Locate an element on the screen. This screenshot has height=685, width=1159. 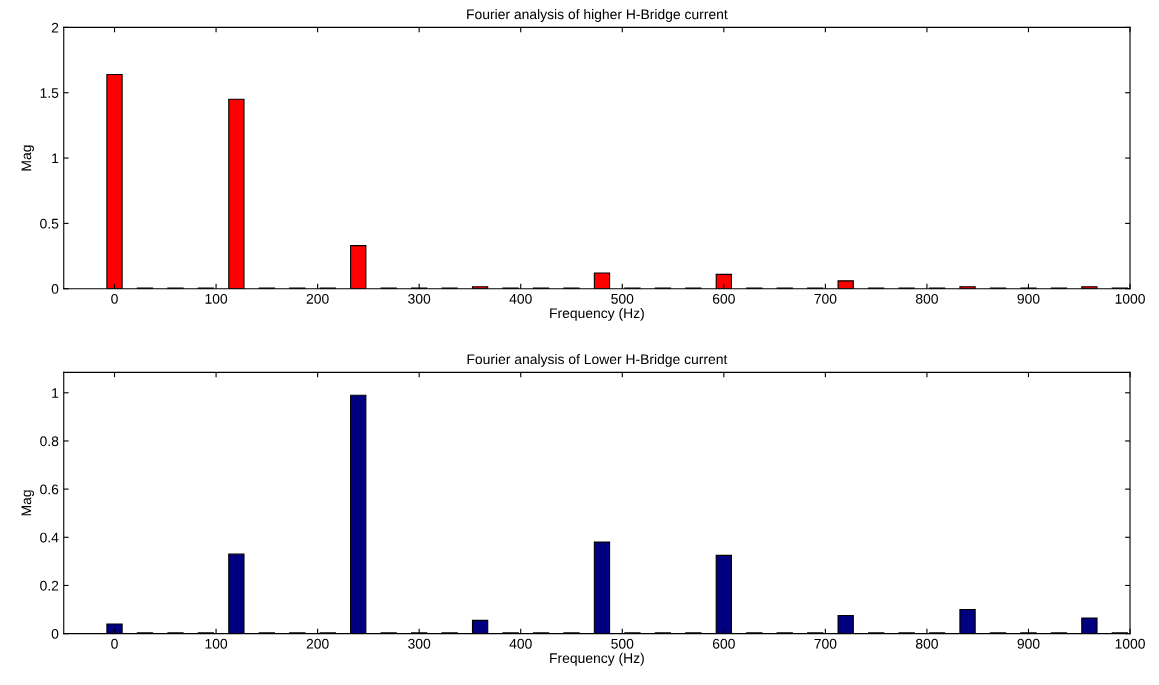
chart-title: Fourier analysis of higher H-Bridge current is located at coordinates (597, 15).